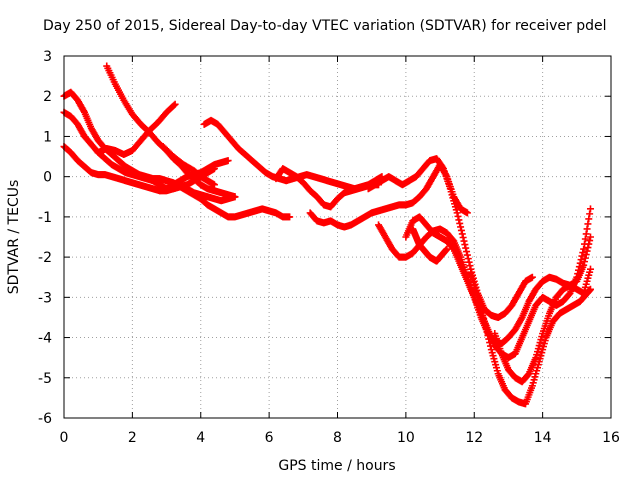 The height and width of the screenshot is (480, 640). I want to click on x-tick-label: 0, so click(64, 438).